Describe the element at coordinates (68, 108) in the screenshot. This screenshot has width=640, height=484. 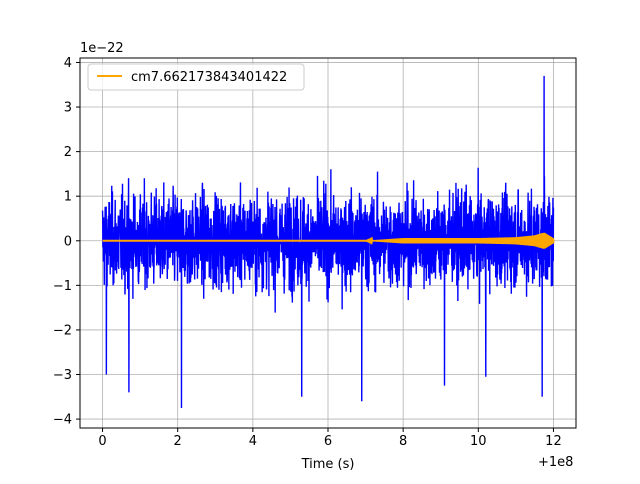
I see `y-tick-label: 3` at that location.